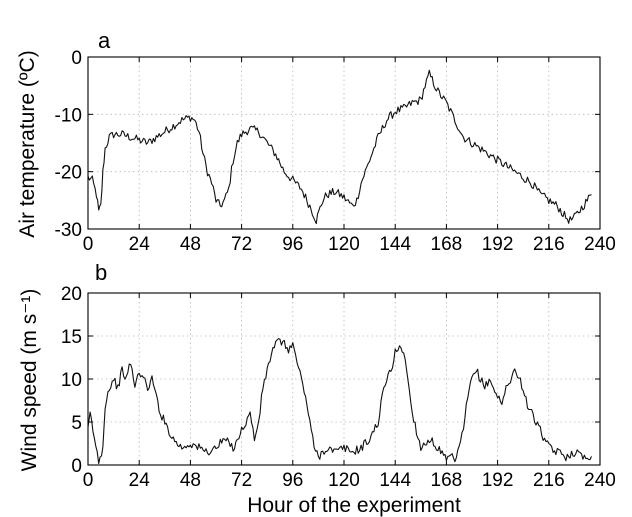 This screenshot has height=517, width=632. I want to click on panel-a-xtick-label: 240, so click(600, 244).